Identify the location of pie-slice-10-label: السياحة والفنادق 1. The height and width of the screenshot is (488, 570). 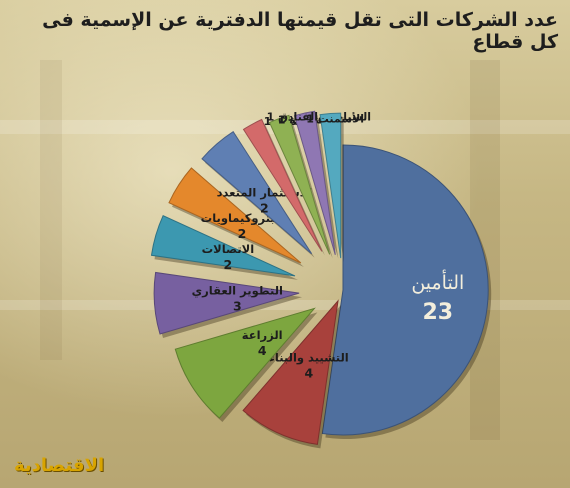
(319, 117).